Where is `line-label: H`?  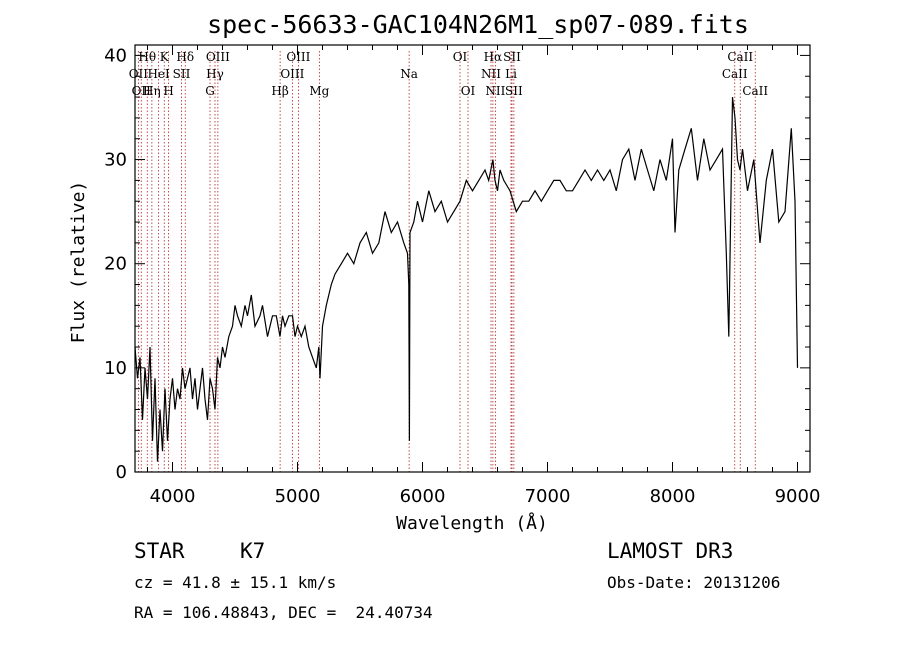
line-label: H is located at coordinates (168, 91).